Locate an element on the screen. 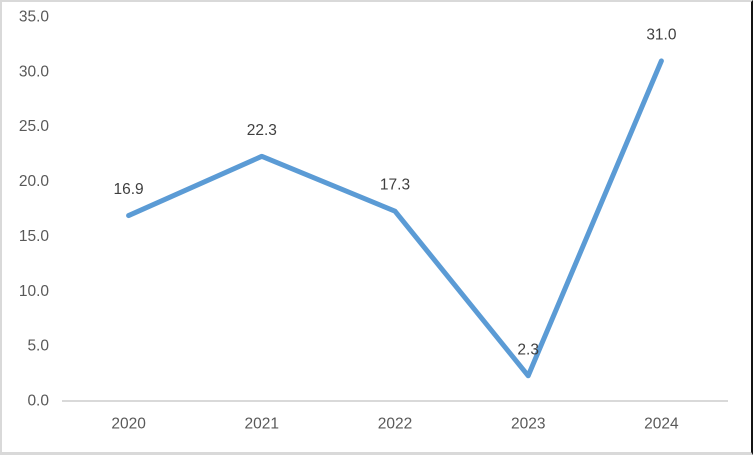 The width and height of the screenshot is (753, 455). x-tick-label: 2021 is located at coordinates (262, 424).